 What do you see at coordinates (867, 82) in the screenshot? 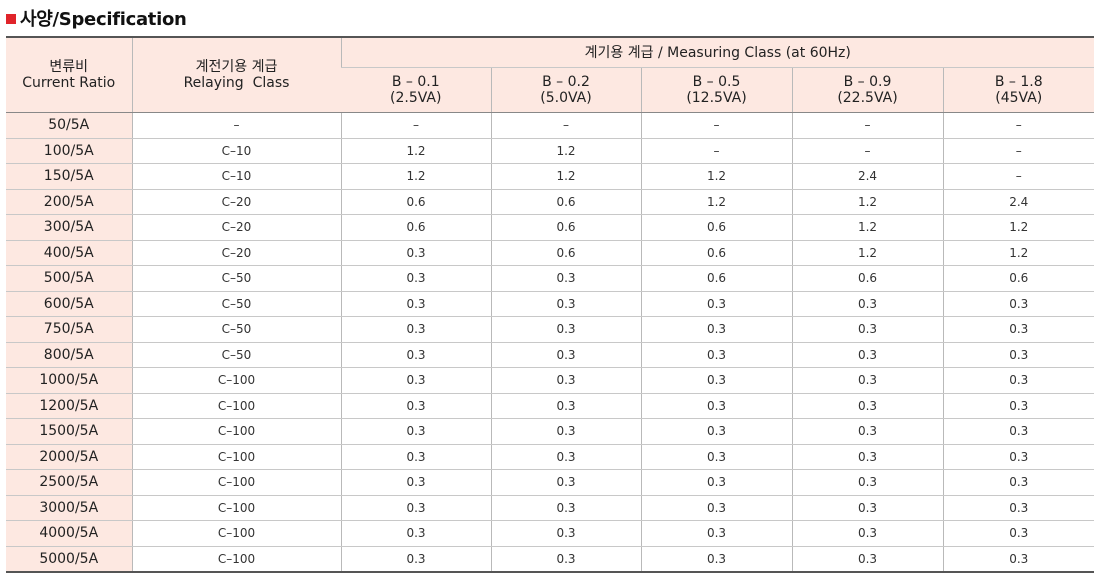
I see `burden-label: B – 0.9` at bounding box center [867, 82].